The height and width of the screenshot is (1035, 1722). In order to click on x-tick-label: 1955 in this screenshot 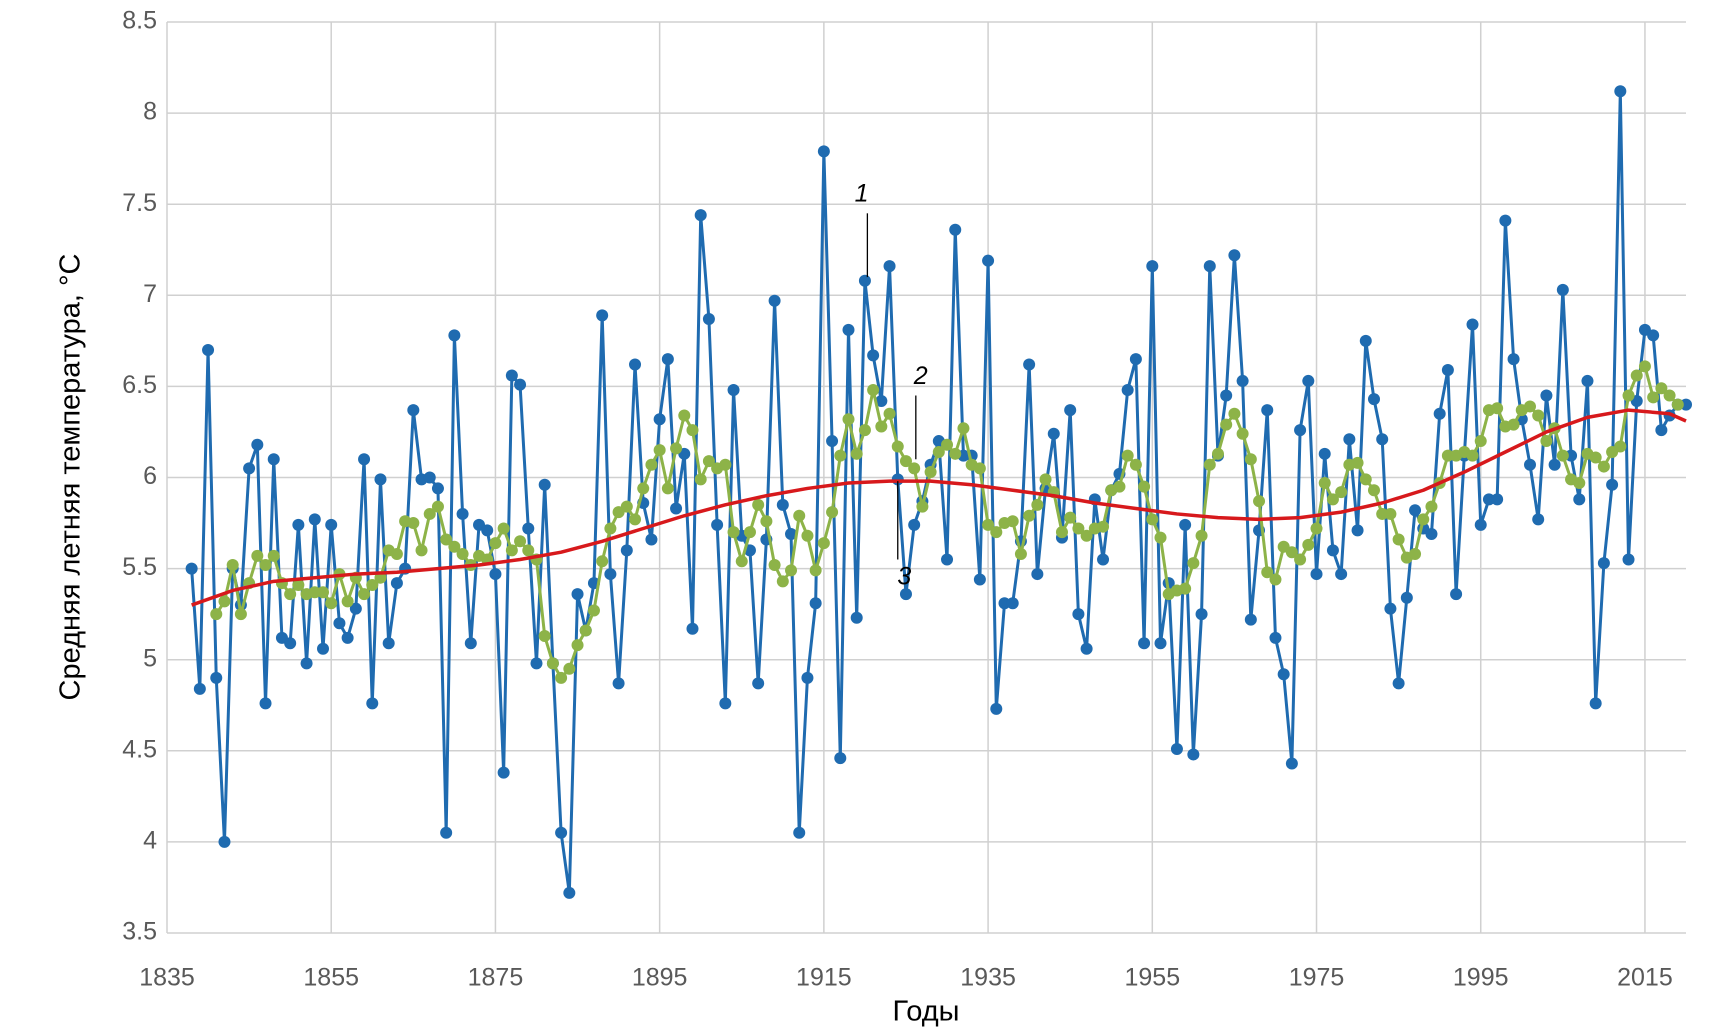, I will do `click(1152, 978)`.